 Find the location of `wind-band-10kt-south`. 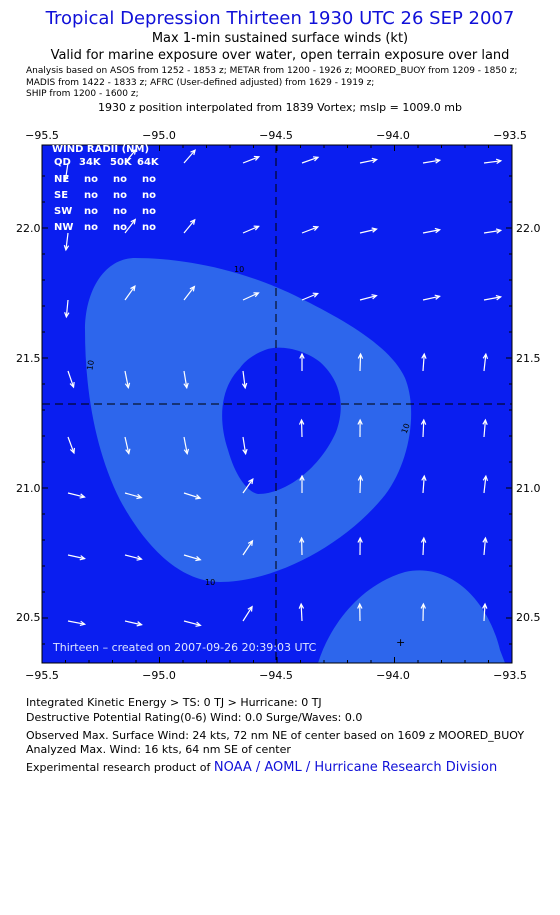

wind-band-10kt-south is located at coordinates (411, 616).